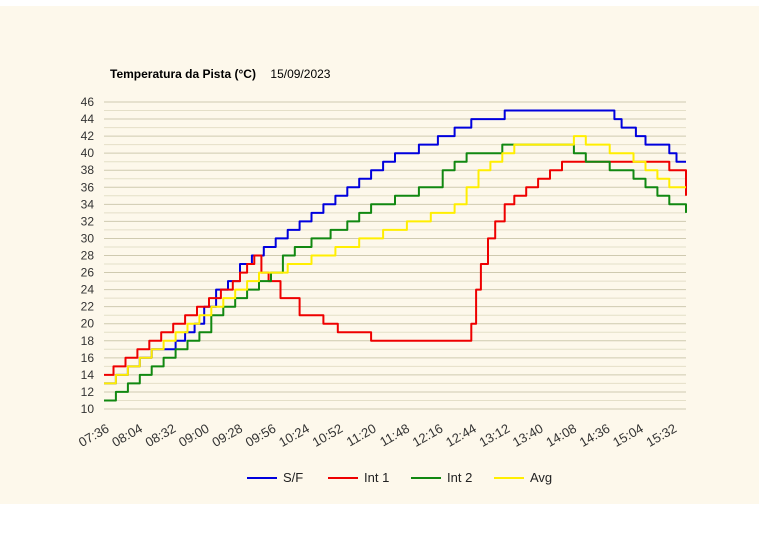 The height and width of the screenshot is (535, 759). Describe the element at coordinates (194, 435) in the screenshot. I see `x-tick-label: 09:00` at that location.